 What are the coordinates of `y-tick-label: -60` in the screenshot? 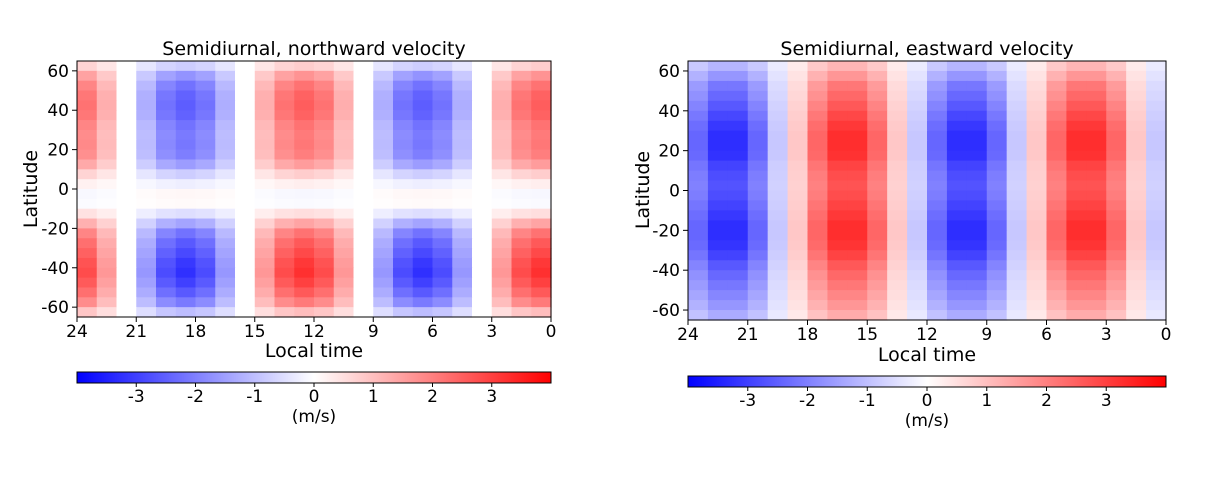 It's located at (55, 308).